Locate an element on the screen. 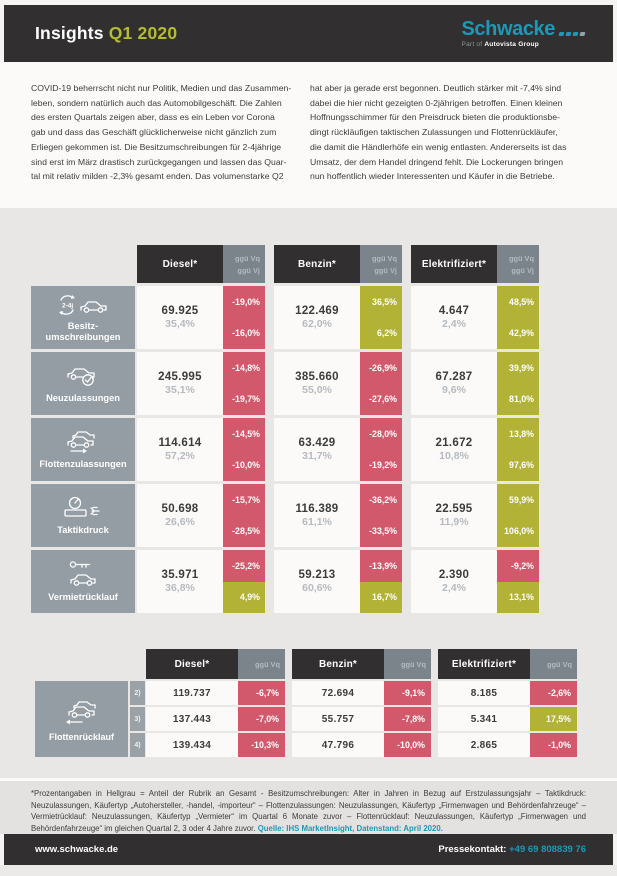  page-bottom-margin is located at coordinates (308, 870).